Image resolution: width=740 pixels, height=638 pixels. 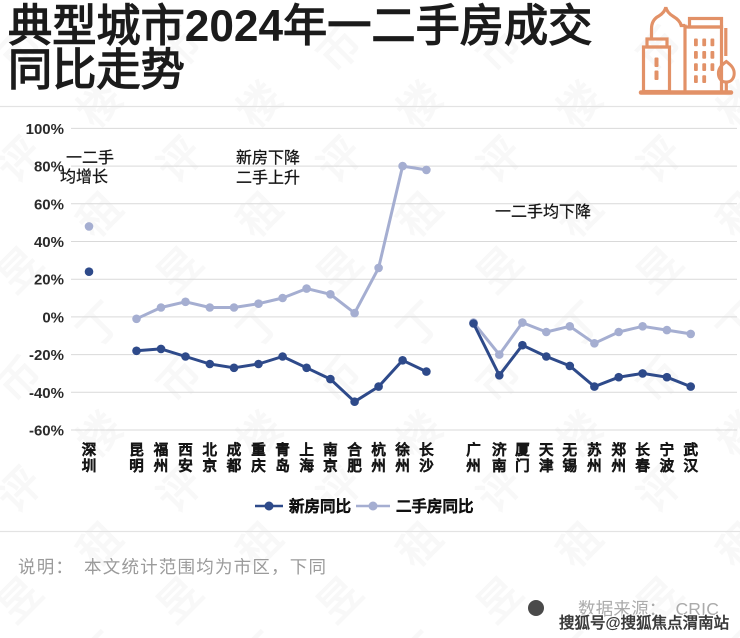 I want to click on svg-text: 西, so click(x=185, y=450).